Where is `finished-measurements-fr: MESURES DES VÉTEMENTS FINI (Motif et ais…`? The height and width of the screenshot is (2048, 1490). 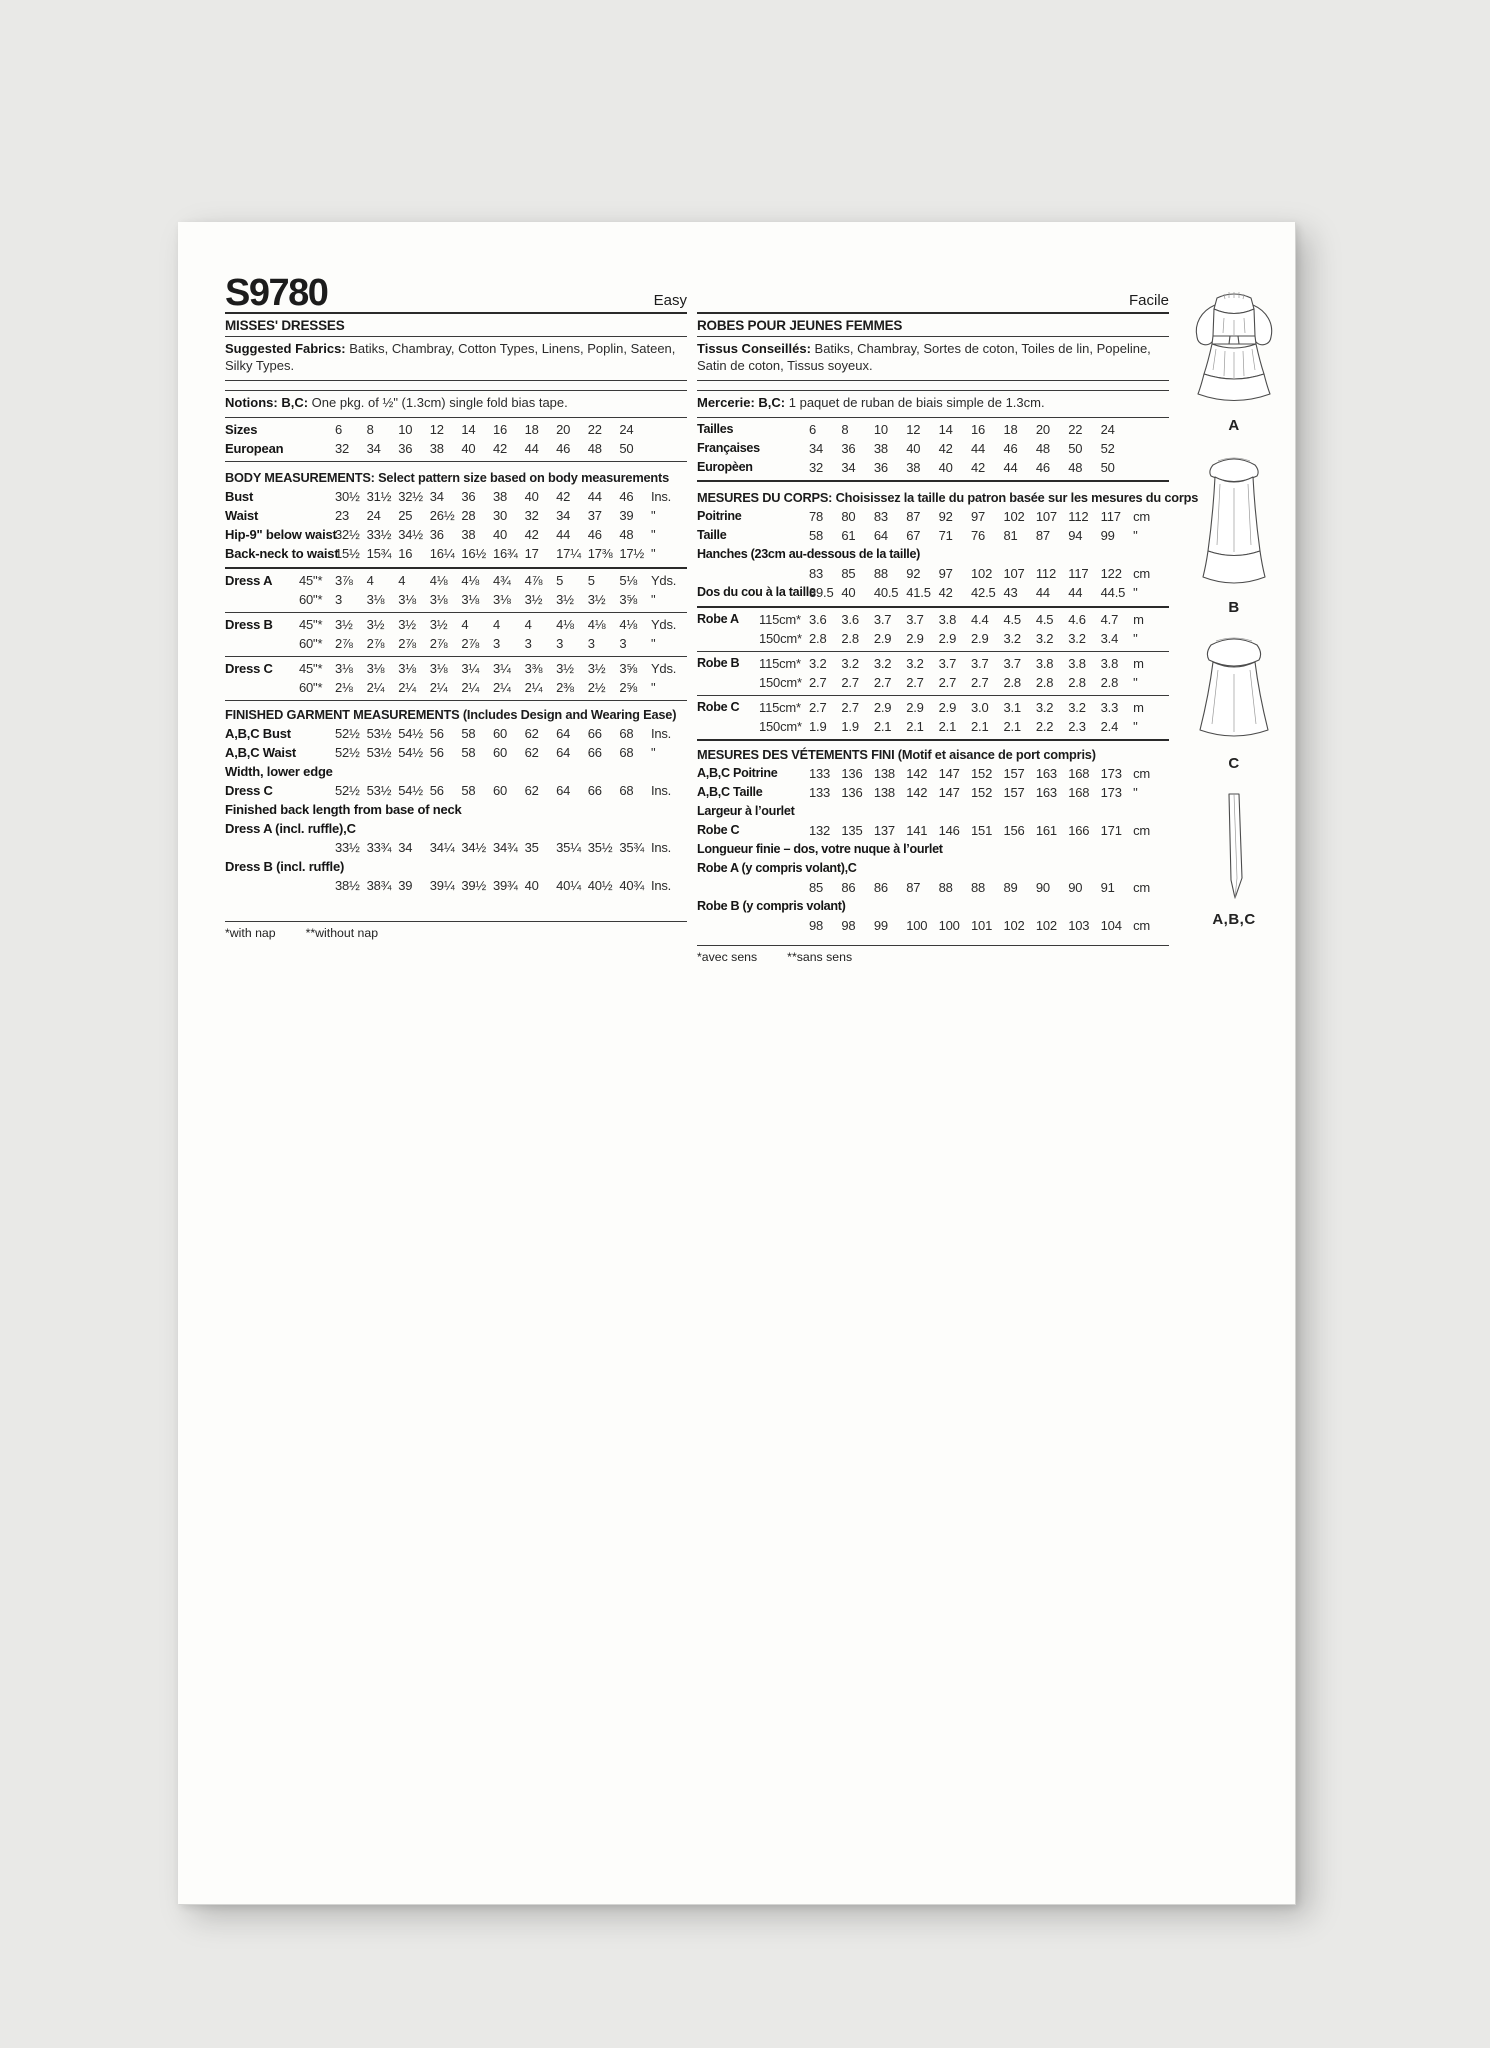
finished-measurements-fr: MESURES DES VÉTEMENTS FINI (Motif et ais… is located at coordinates (933, 839).